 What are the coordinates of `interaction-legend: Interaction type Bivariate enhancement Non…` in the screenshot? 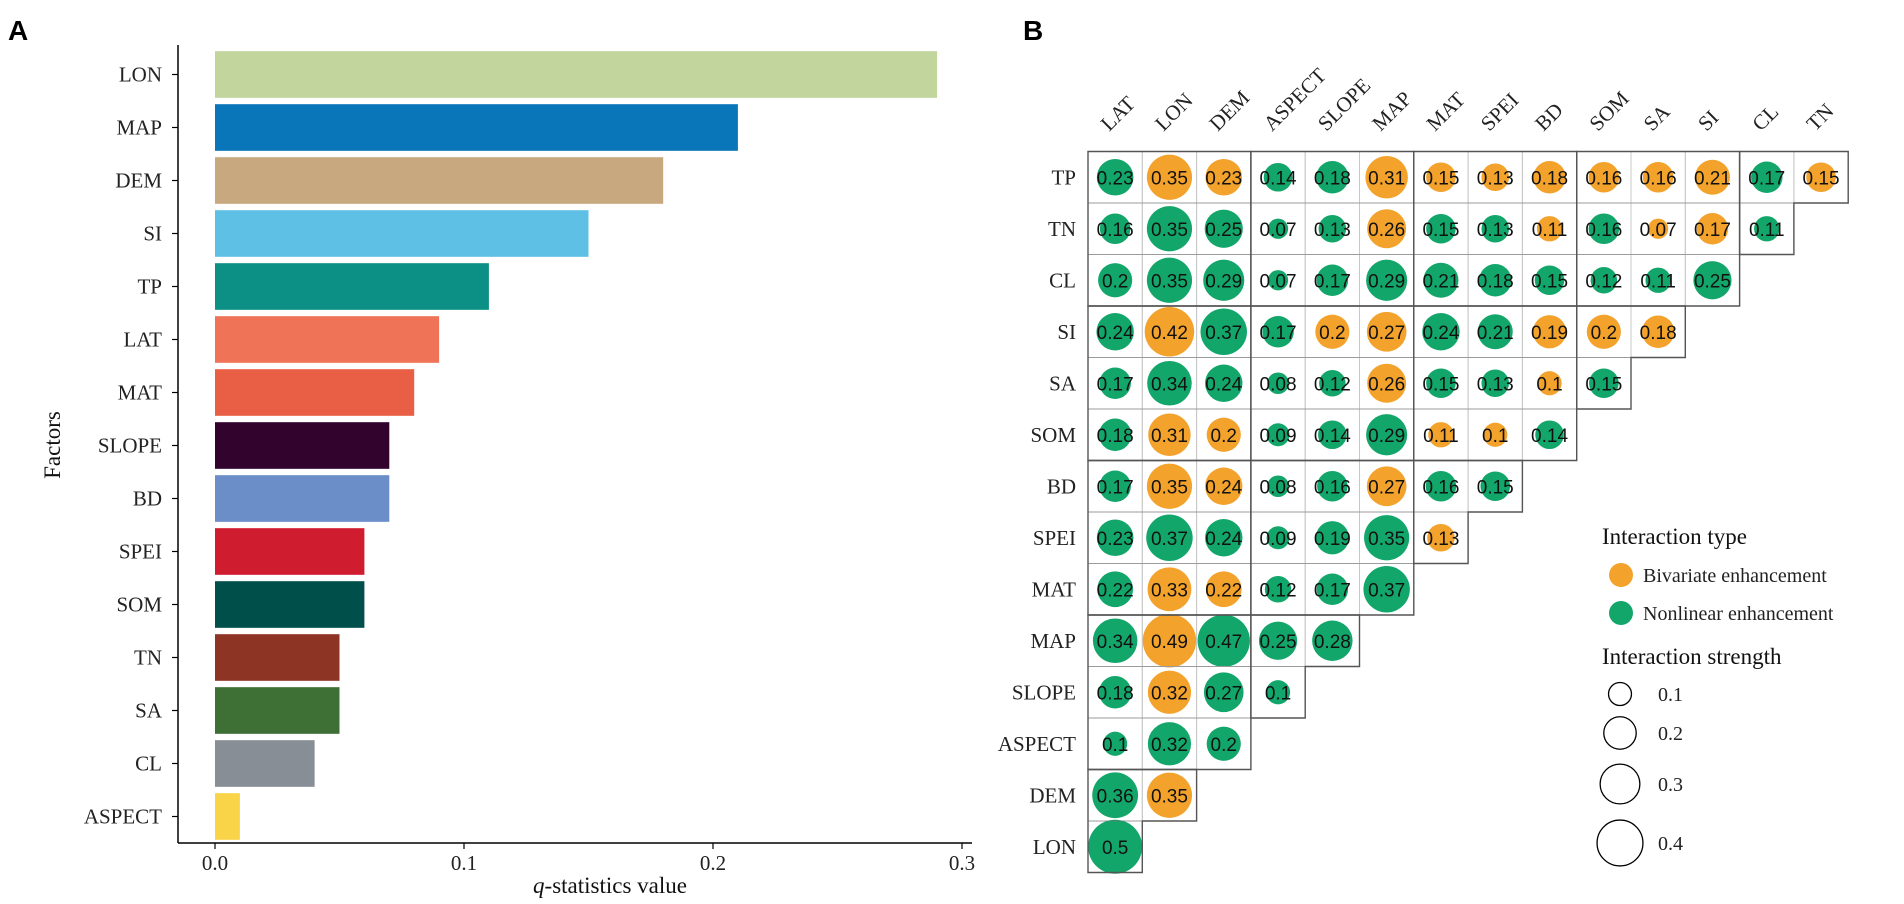 It's located at (1715, 695).